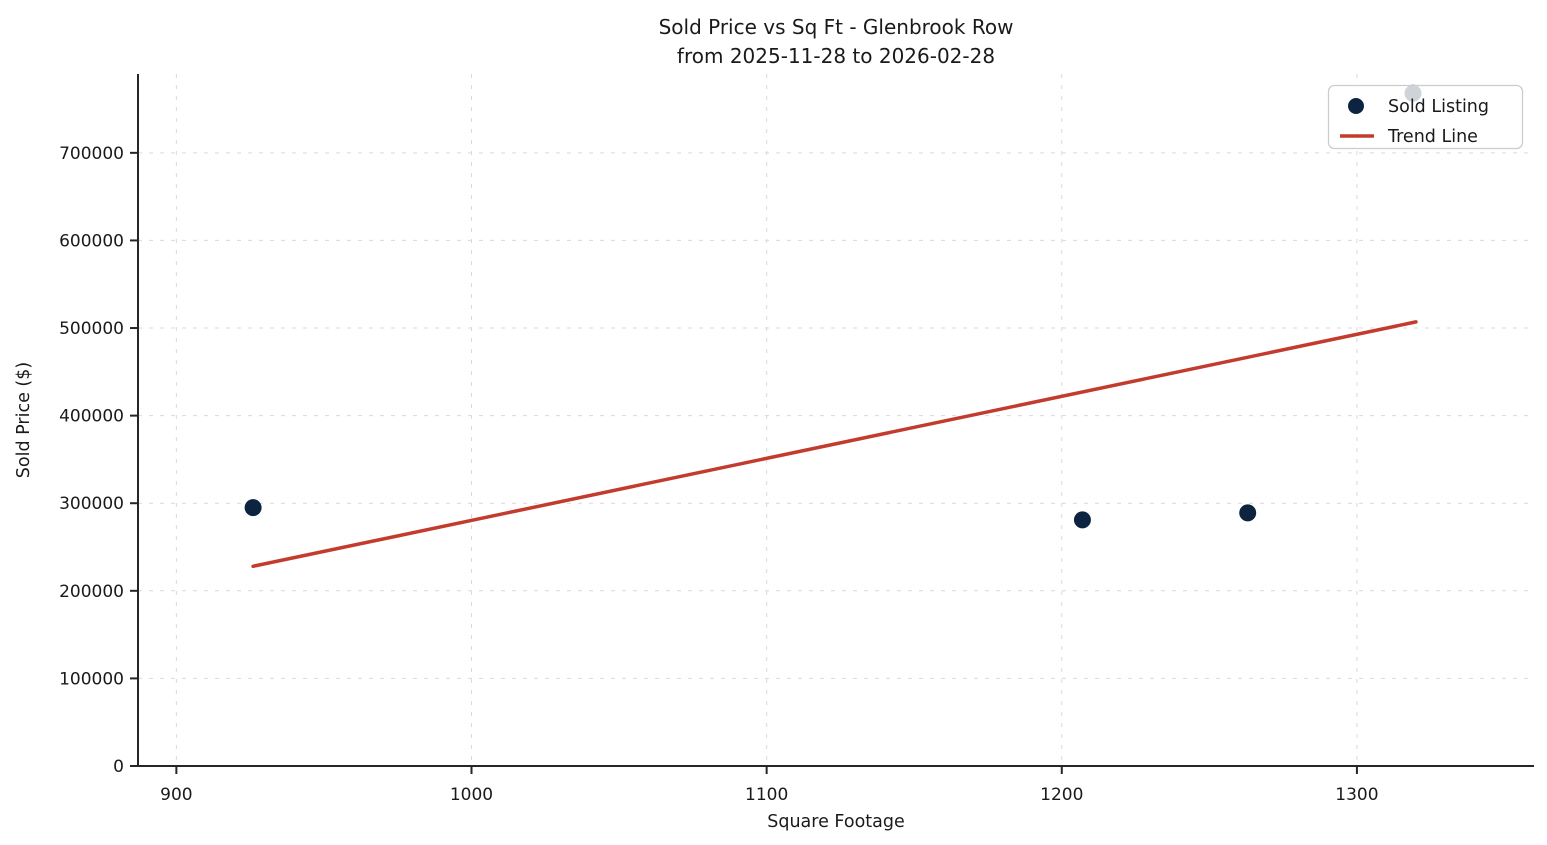 The width and height of the screenshot is (1547, 845). I want to click on legend-label-trend-line: Trend Line, so click(1432, 137).